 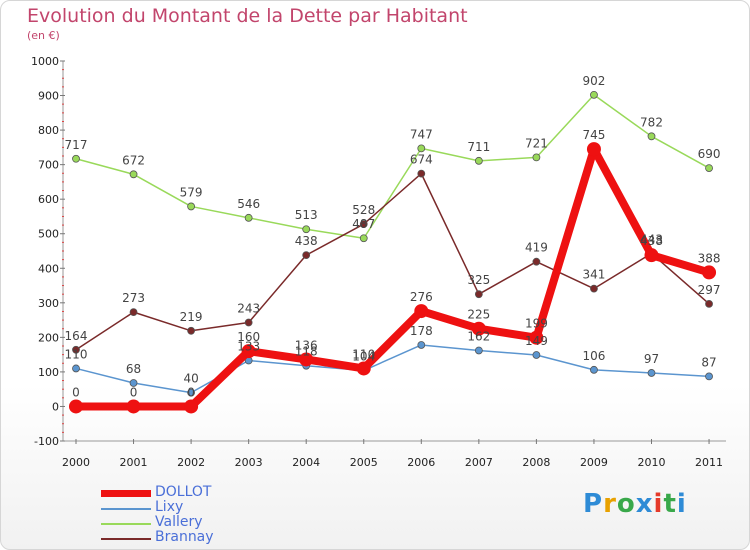 I want to click on x-tick-label: 2000, so click(x=76, y=462).